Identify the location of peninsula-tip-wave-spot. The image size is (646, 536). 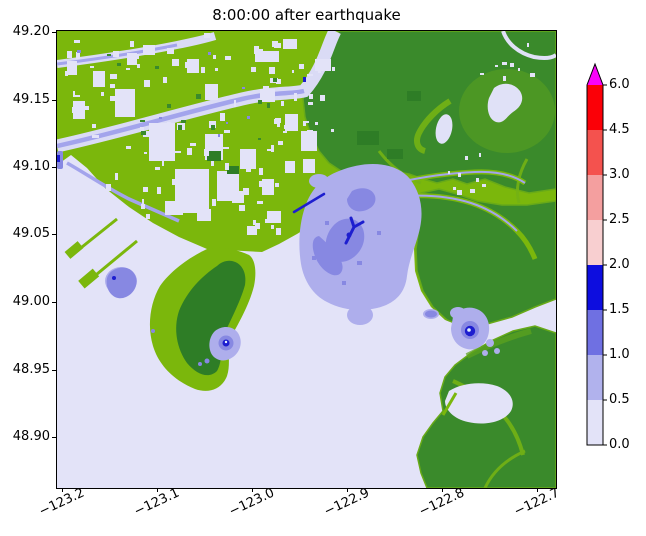
(196, 346).